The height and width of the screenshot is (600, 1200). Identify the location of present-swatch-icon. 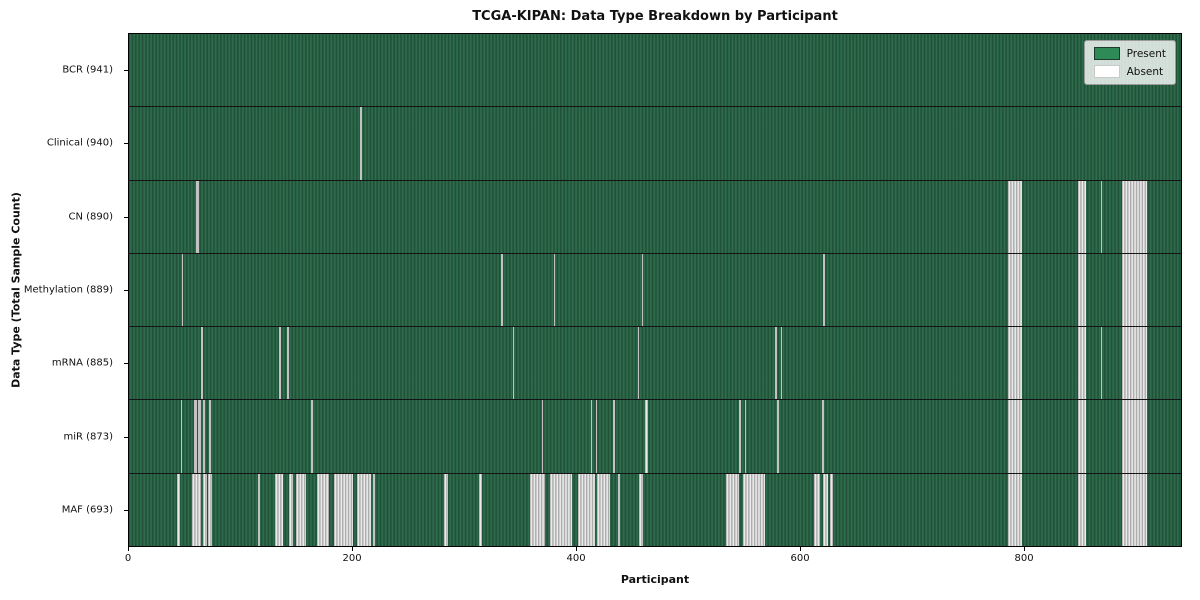
(1106, 53).